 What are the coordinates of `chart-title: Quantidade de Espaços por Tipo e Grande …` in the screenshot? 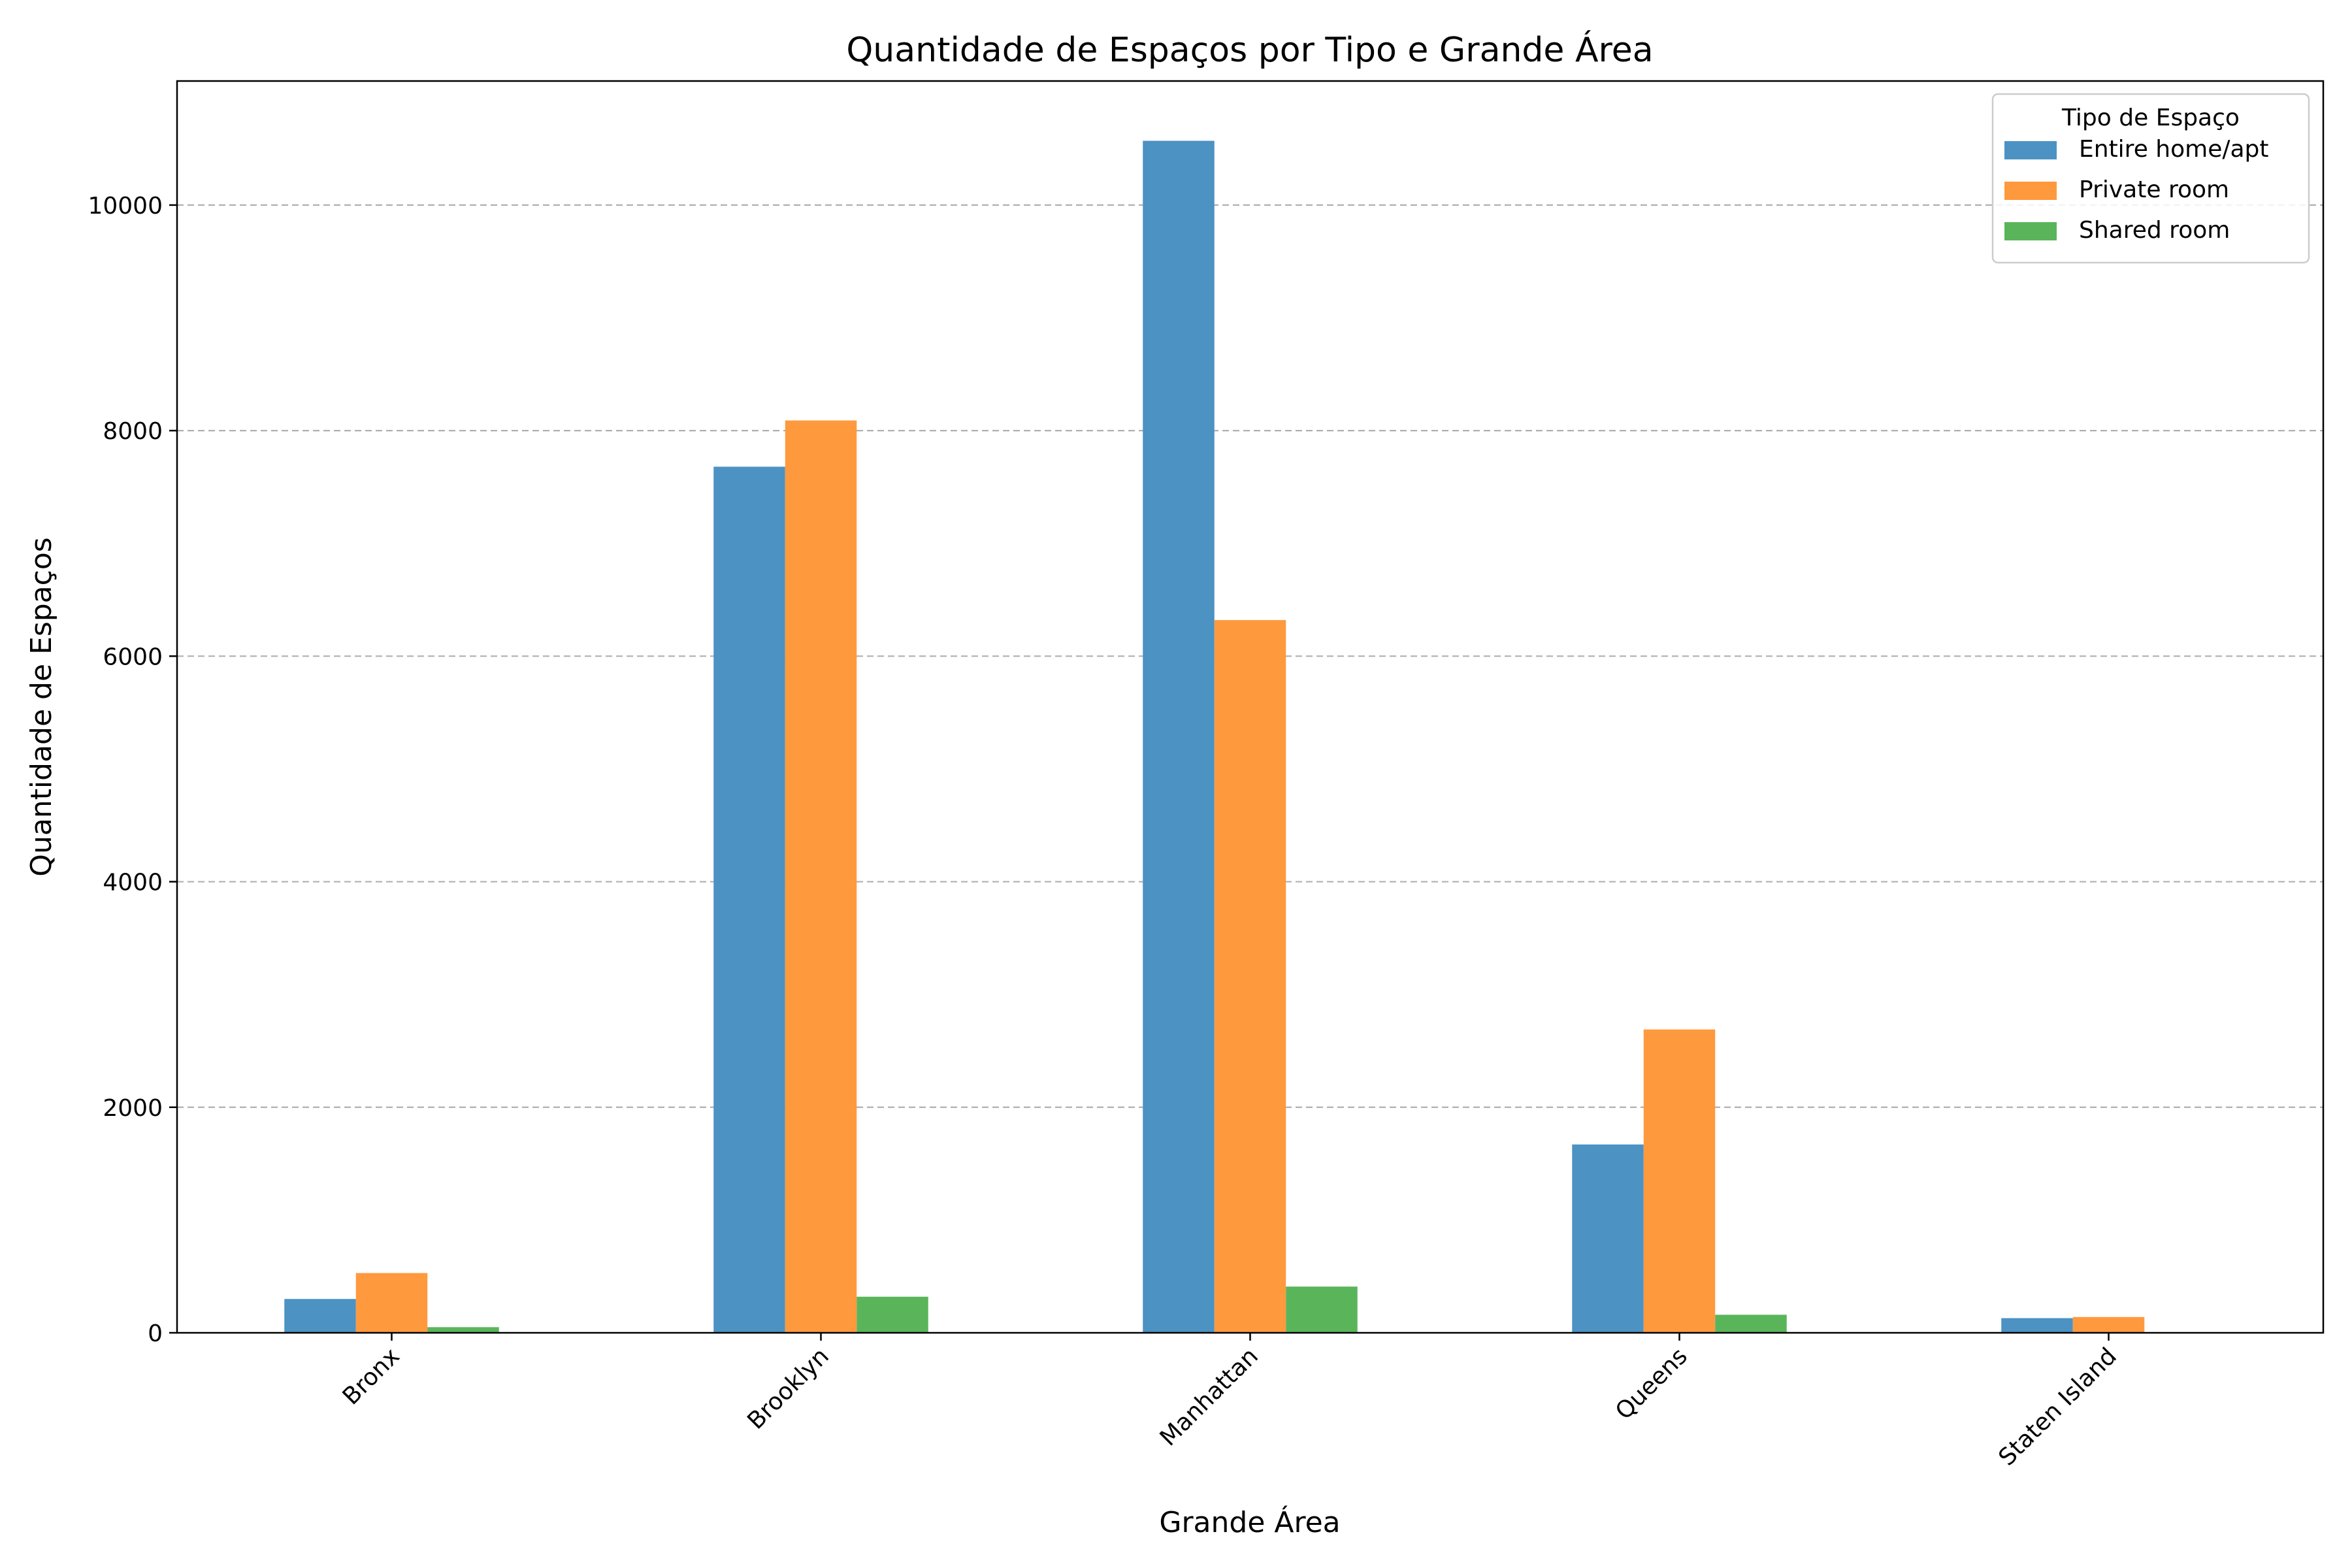 It's located at (1249, 50).